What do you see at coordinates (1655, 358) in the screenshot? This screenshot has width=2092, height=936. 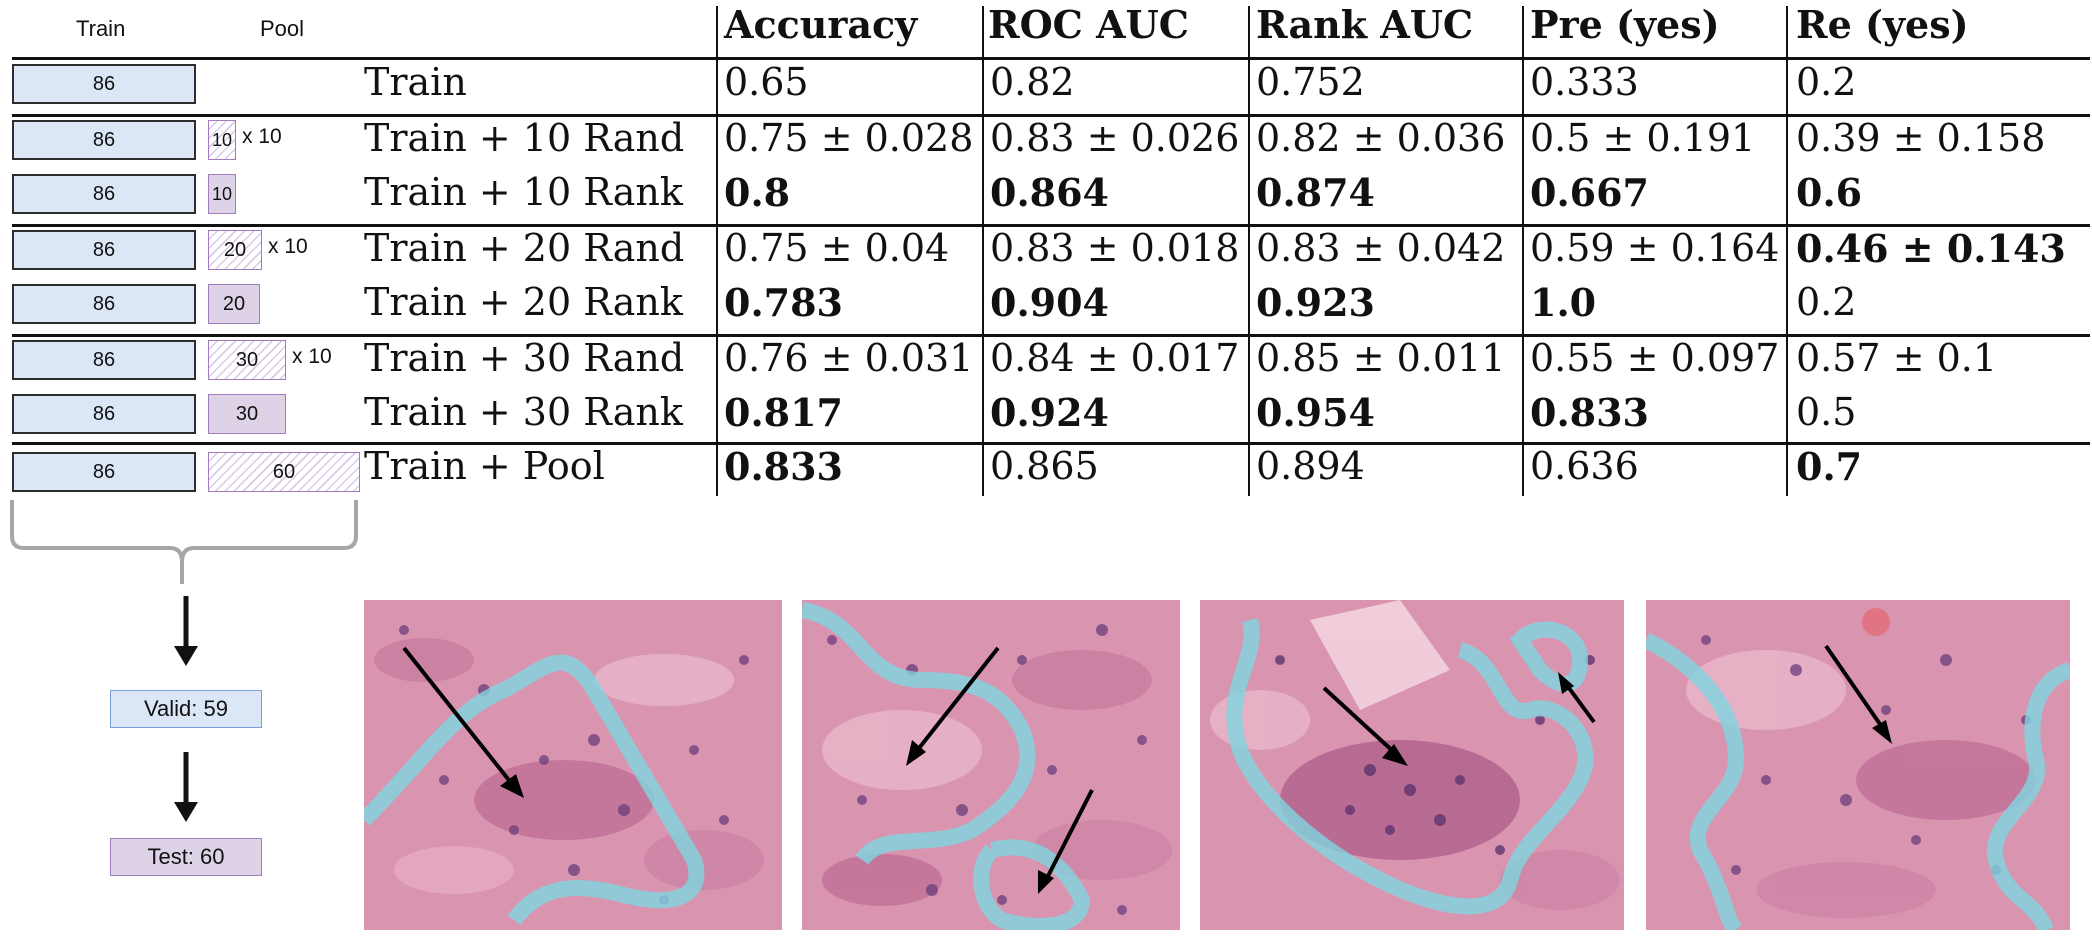 I see `metric-cell: 0.55 ± 0.097` at bounding box center [1655, 358].